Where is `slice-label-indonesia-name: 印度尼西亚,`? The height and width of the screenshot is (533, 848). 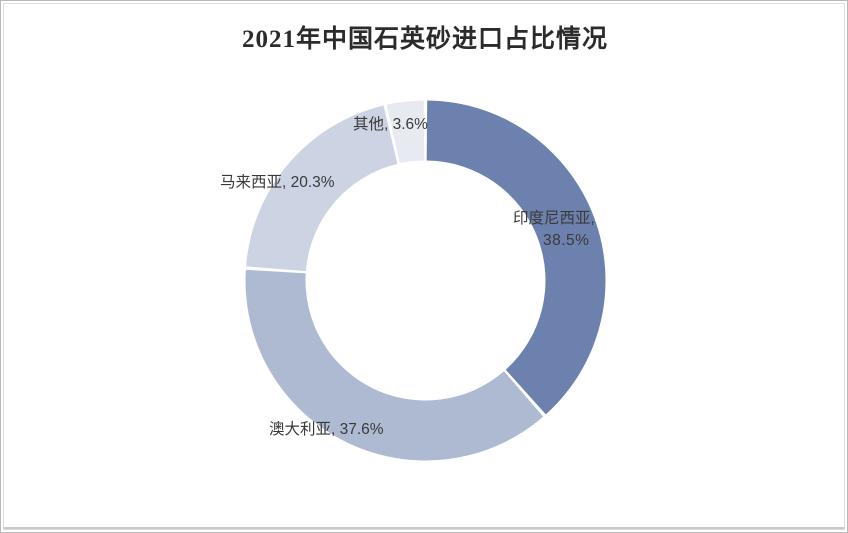
slice-label-indonesia-name: 印度尼西亚, is located at coordinates (554, 218).